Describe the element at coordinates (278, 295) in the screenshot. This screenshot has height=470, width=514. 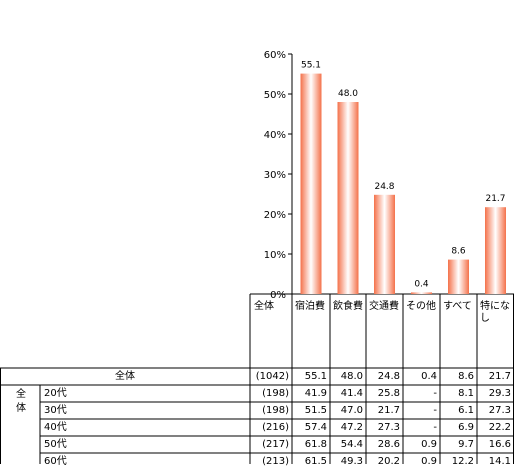
I see `y-tick-label: 0%` at that location.